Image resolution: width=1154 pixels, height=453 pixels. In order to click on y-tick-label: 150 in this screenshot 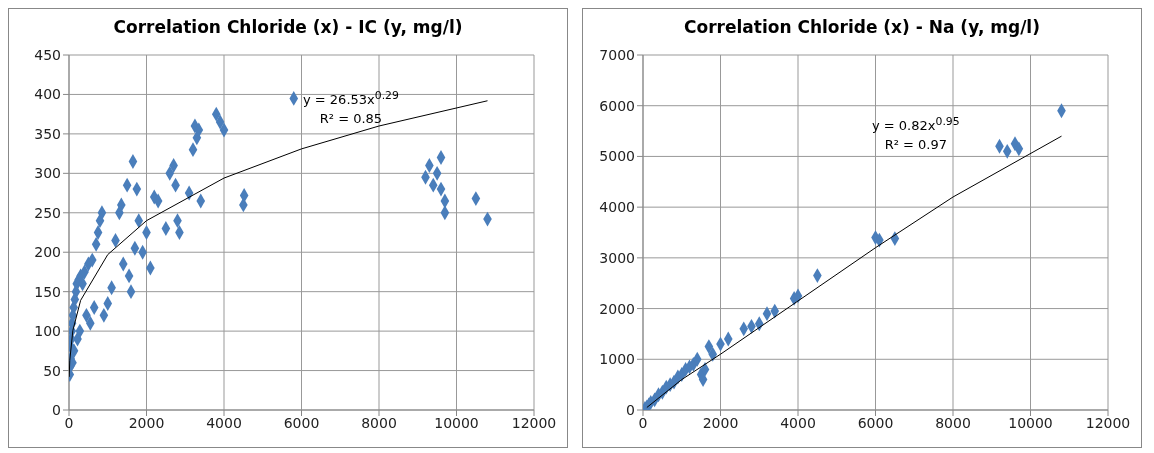, I will do `click(47, 291)`.